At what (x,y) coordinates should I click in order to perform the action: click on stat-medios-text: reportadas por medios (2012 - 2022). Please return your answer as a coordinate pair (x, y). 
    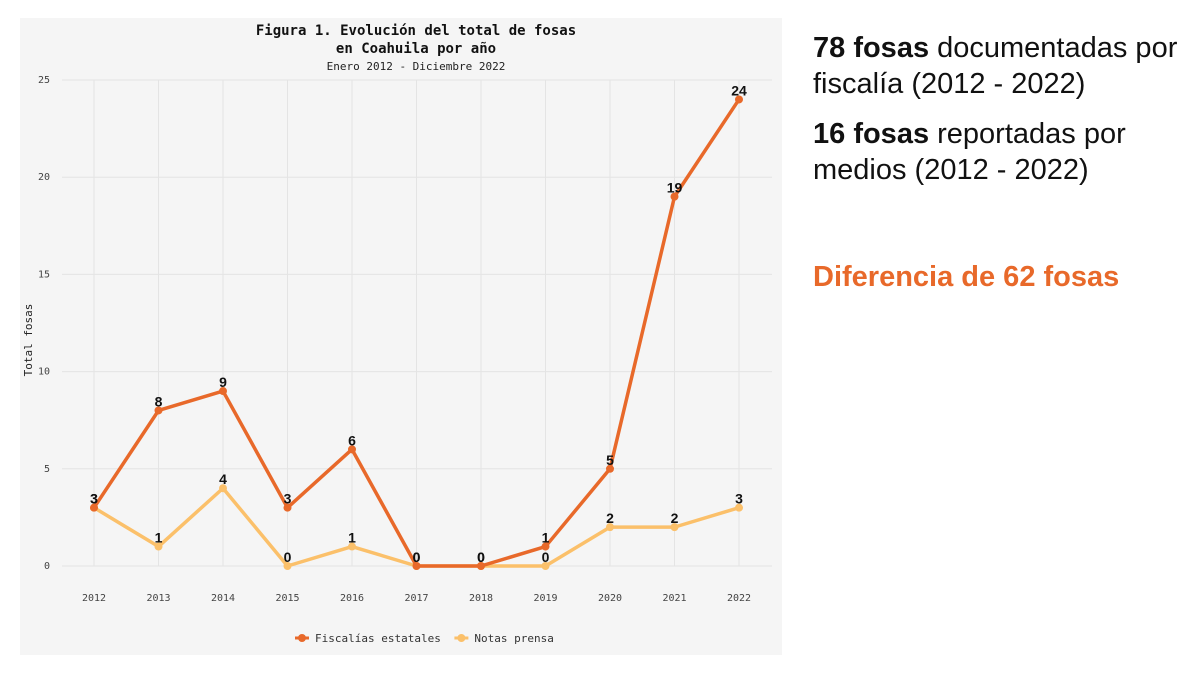
    Looking at the image, I should click on (969, 152).